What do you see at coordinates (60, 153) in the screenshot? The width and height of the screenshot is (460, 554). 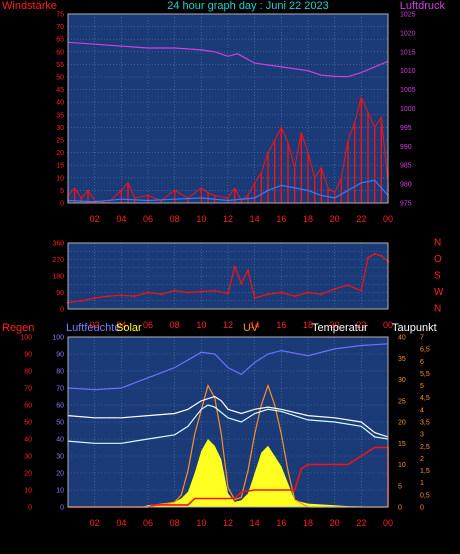 I see `wind-speed-tick-label: 20` at bounding box center [60, 153].